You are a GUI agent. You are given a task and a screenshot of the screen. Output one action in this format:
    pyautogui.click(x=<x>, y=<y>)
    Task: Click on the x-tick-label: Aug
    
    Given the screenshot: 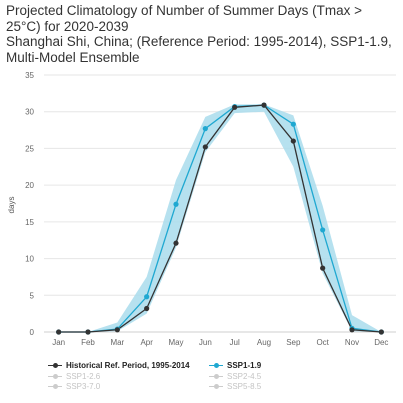 What is the action you would take?
    pyautogui.click(x=264, y=342)
    